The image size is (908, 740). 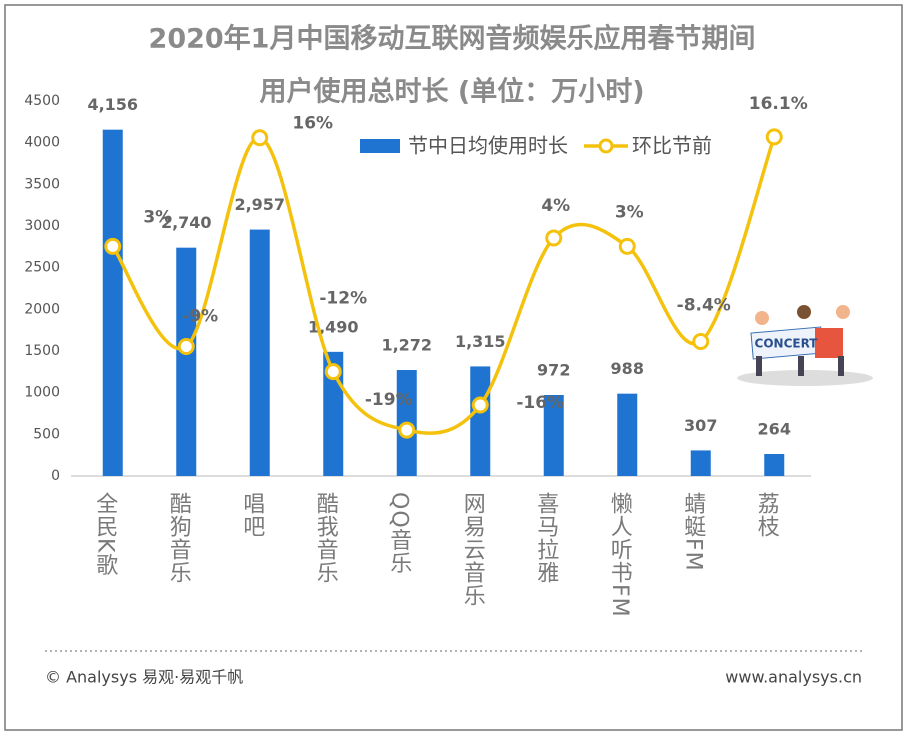 What do you see at coordinates (452, 39) in the screenshot?
I see `chart-title: 2020年1月中国移动互联网音频娱乐应用春节期间` at bounding box center [452, 39].